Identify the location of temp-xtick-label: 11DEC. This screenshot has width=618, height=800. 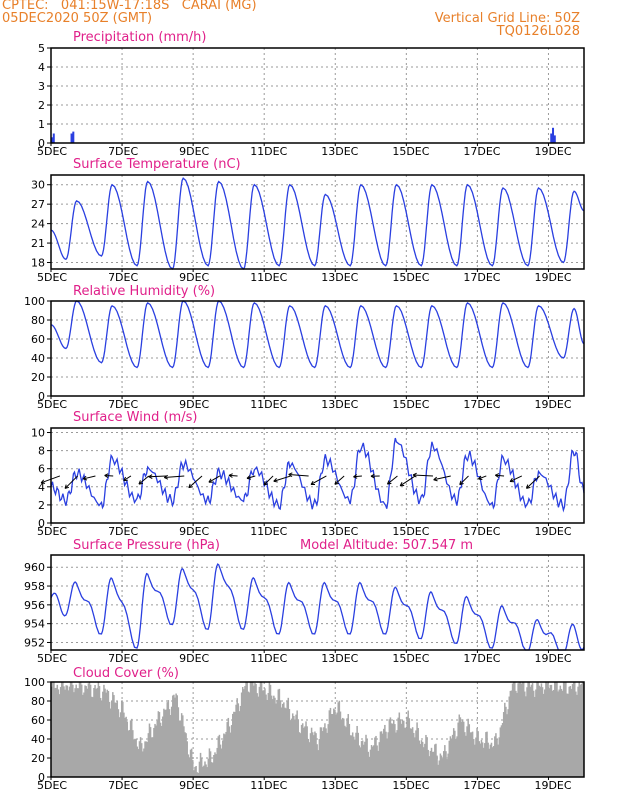
(268, 277).